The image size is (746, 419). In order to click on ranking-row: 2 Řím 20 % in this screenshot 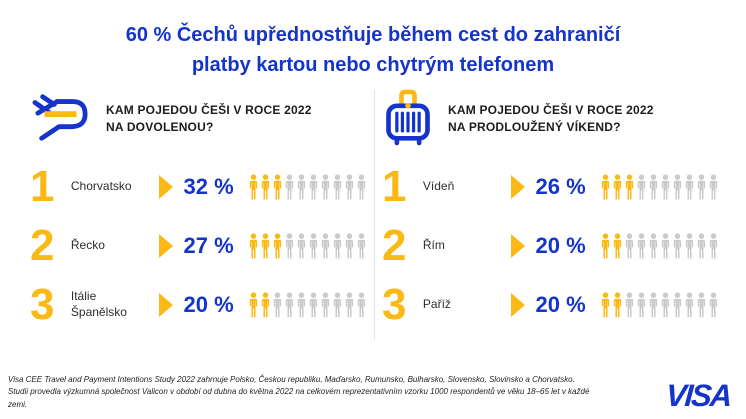, I will do `click(550, 246)`.